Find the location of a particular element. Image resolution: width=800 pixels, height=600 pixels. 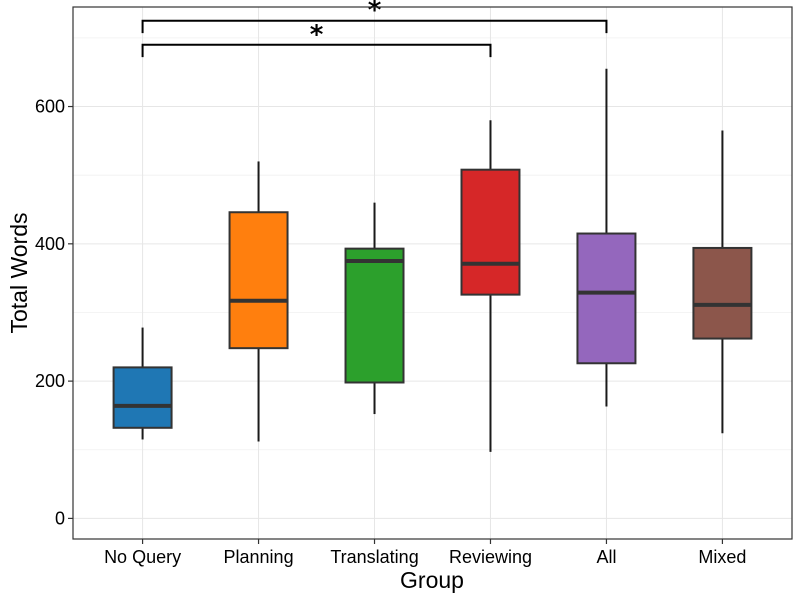

box-all is located at coordinates (606, 298).